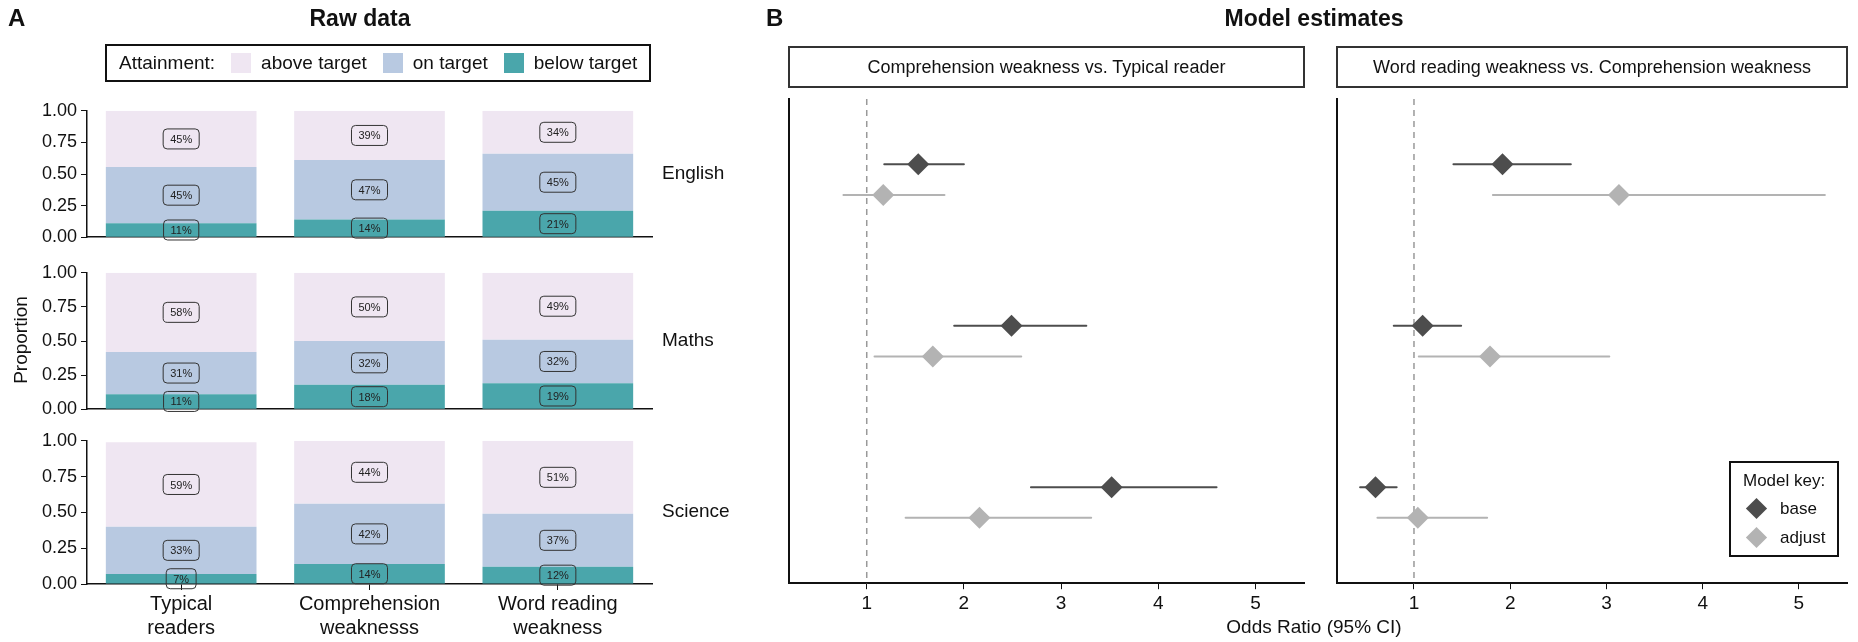  I want to click on data-label: 34%, so click(558, 132).